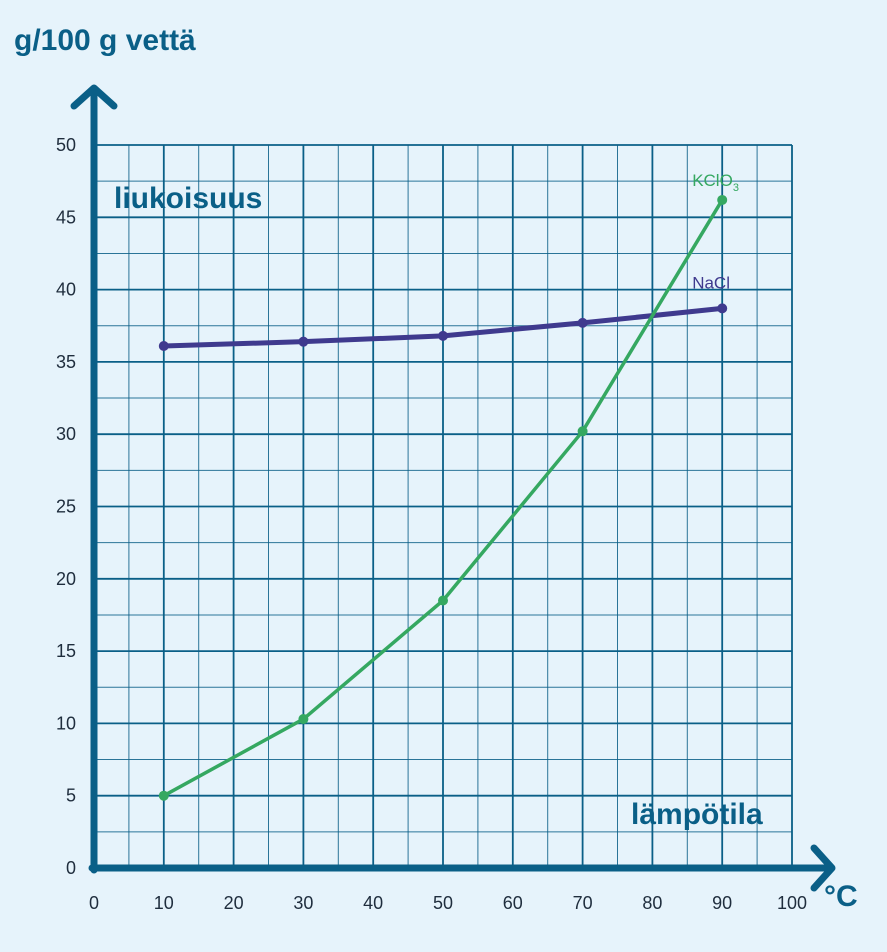 The width and height of the screenshot is (887, 952). What do you see at coordinates (66, 579) in the screenshot?
I see `y-tick-label: 20` at bounding box center [66, 579].